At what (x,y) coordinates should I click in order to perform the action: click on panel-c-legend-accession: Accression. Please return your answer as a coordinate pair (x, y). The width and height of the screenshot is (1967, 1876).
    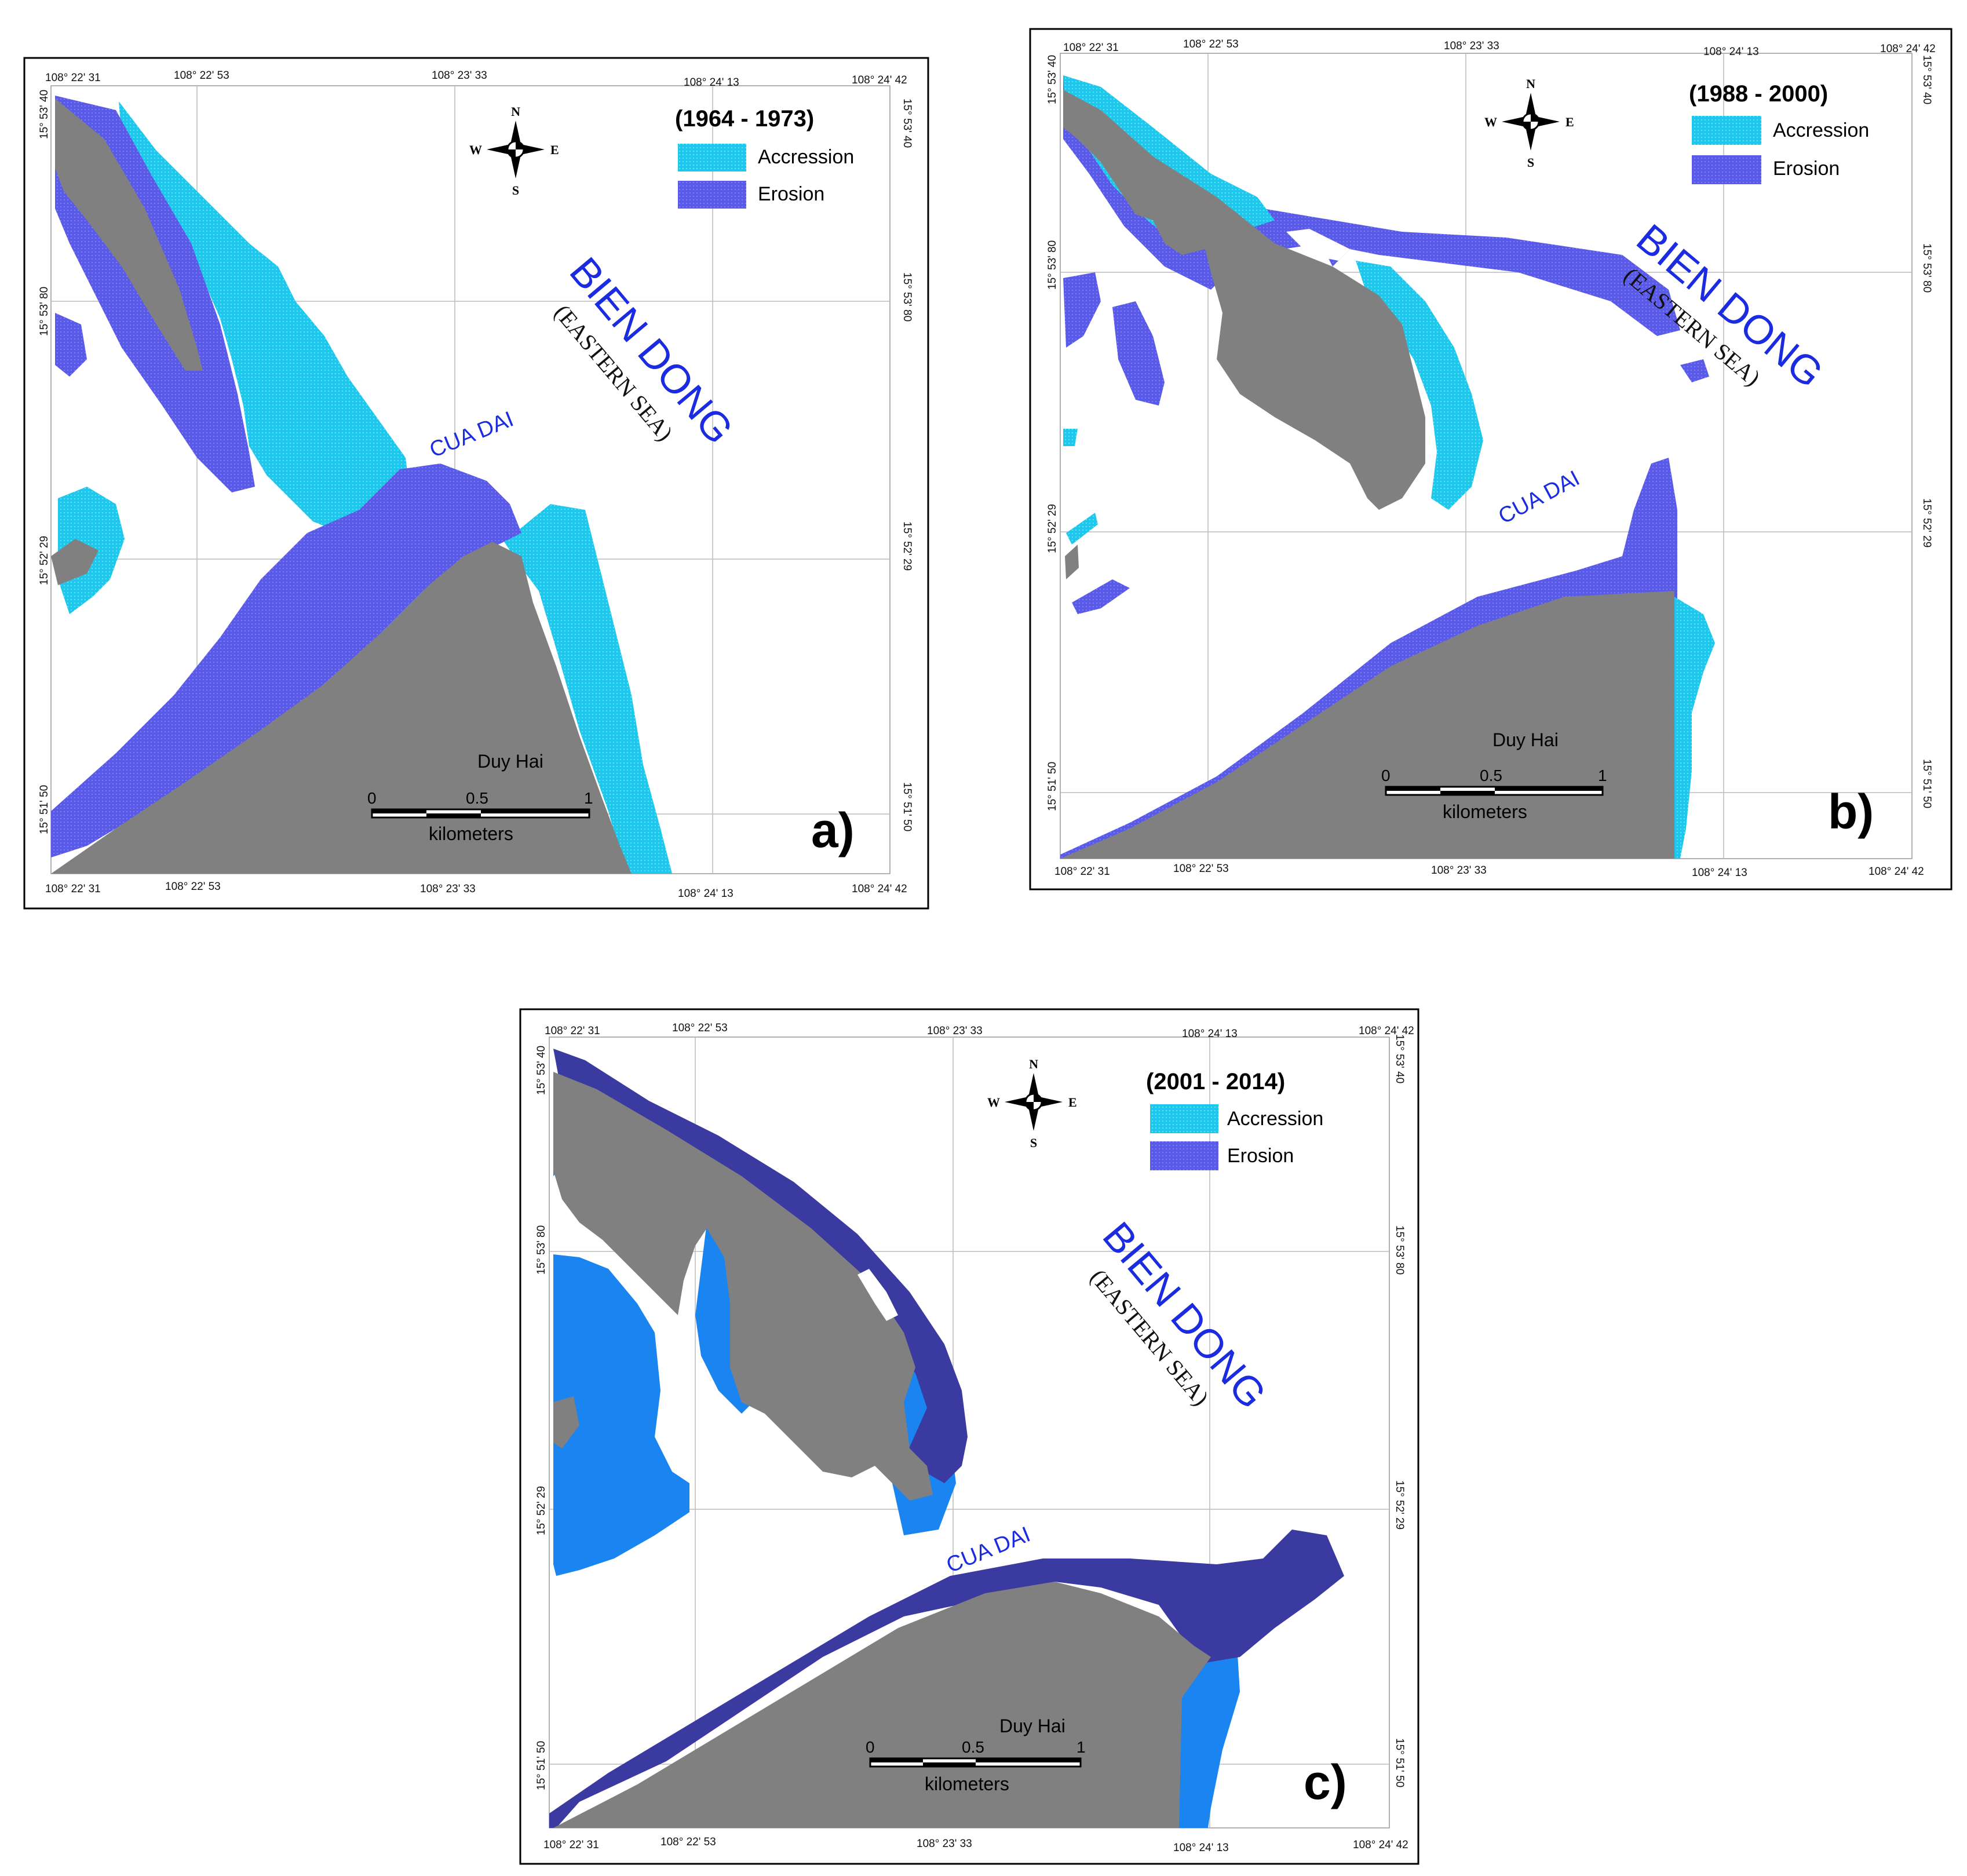
    Looking at the image, I should click on (1275, 1119).